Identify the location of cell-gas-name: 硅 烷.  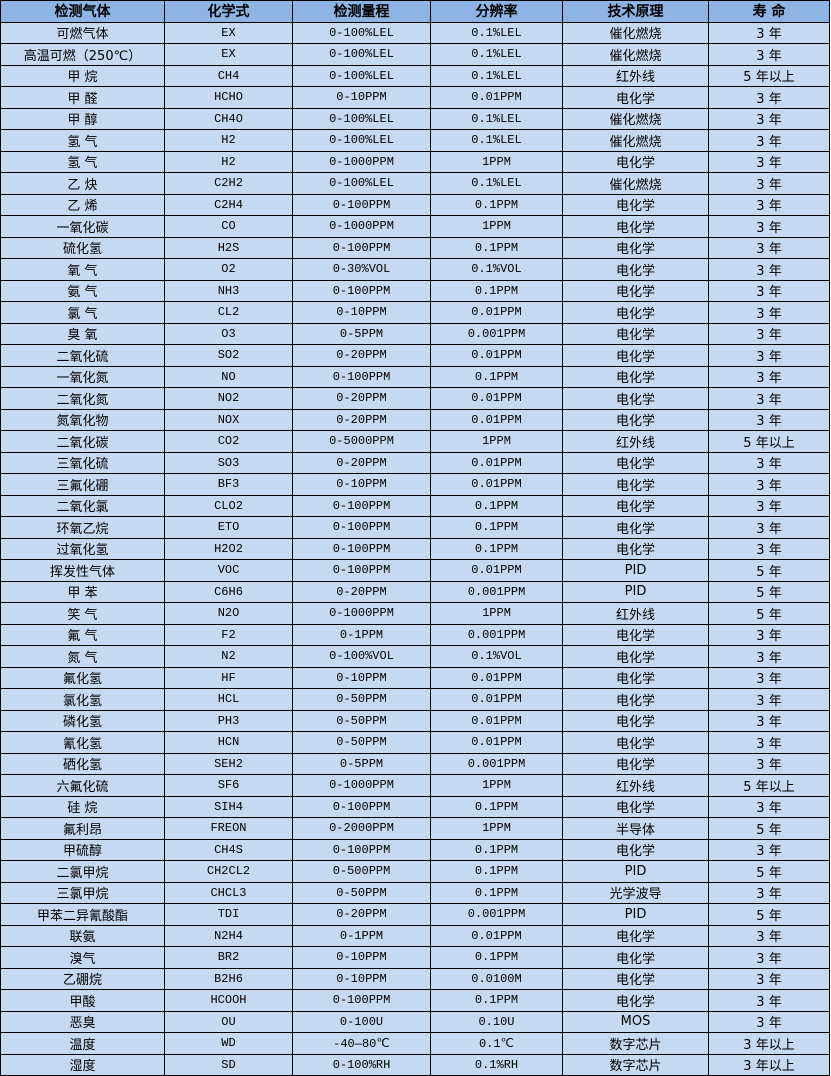
(82, 806).